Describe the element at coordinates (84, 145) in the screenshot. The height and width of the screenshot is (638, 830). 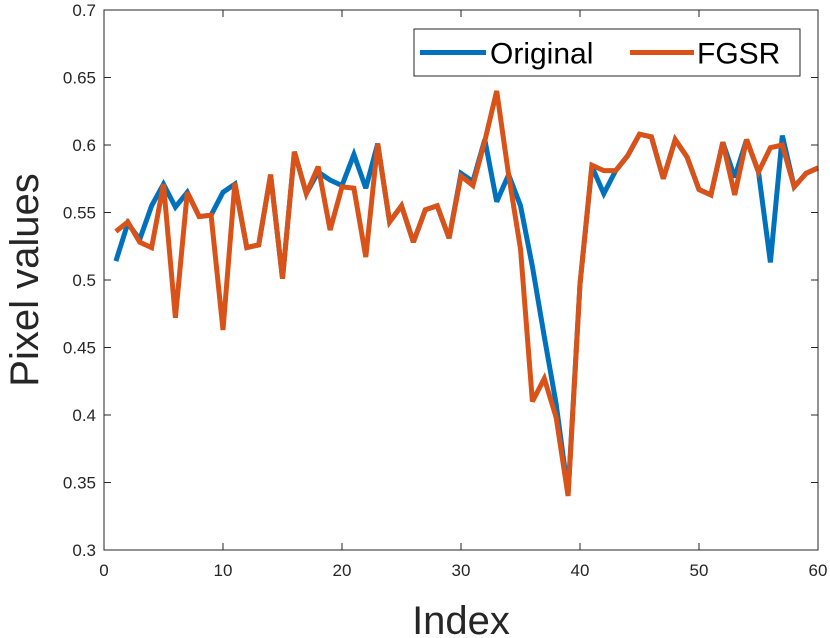
I see `y-tick-label: 0.6` at that location.